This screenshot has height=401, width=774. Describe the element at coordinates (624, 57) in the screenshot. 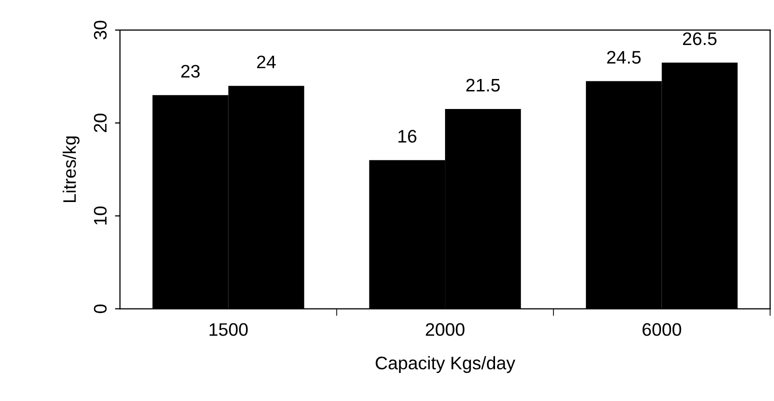

I see `data-label: 24.5` at that location.